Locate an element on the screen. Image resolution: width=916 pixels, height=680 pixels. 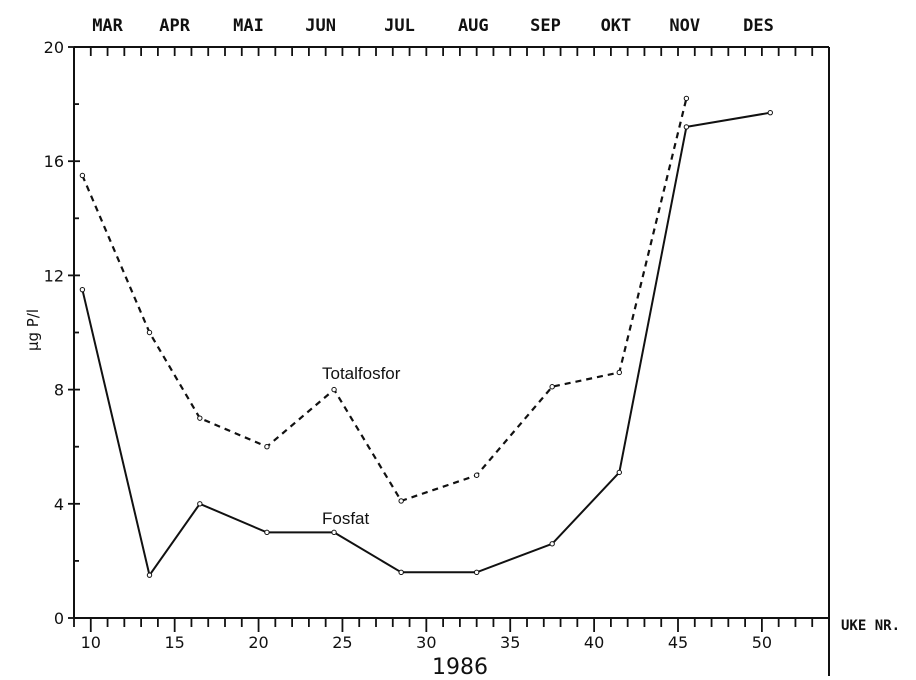
x-tick-label: 40 is located at coordinates (594, 642).